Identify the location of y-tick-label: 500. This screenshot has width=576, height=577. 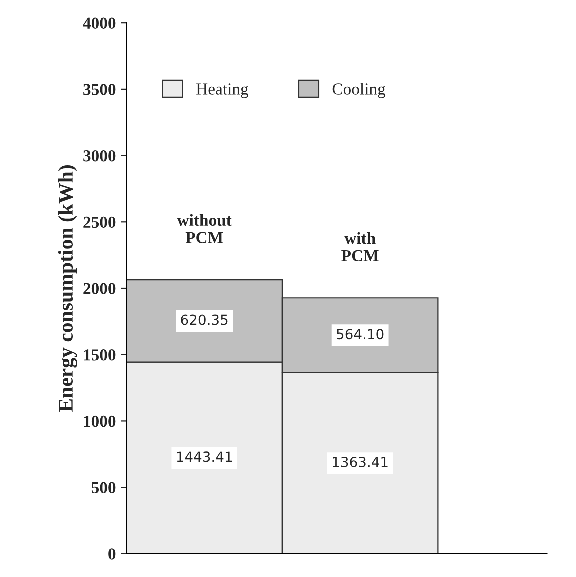
(104, 488).